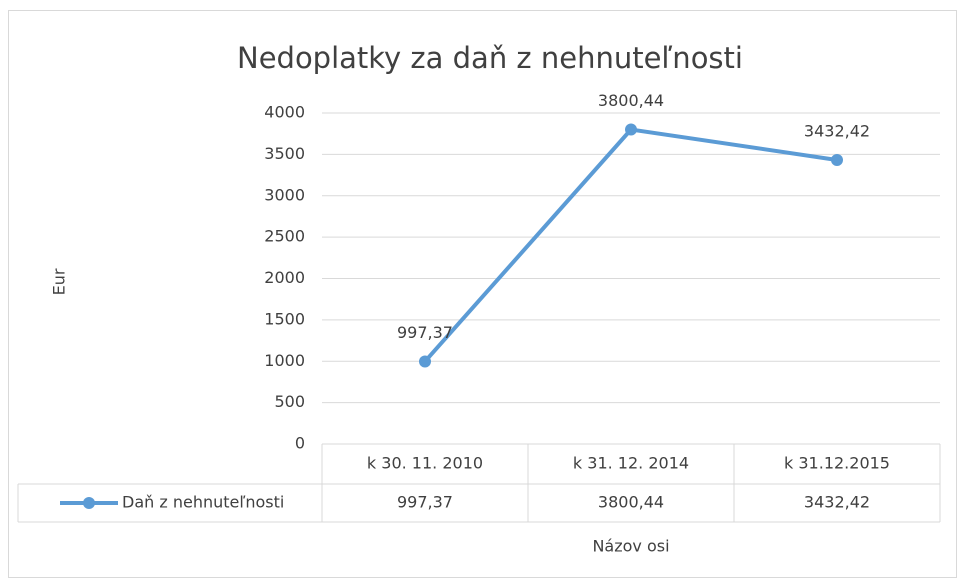 Image resolution: width=959 pixels, height=581 pixels. I want to click on y-tick-label: 4000, so click(284, 112).